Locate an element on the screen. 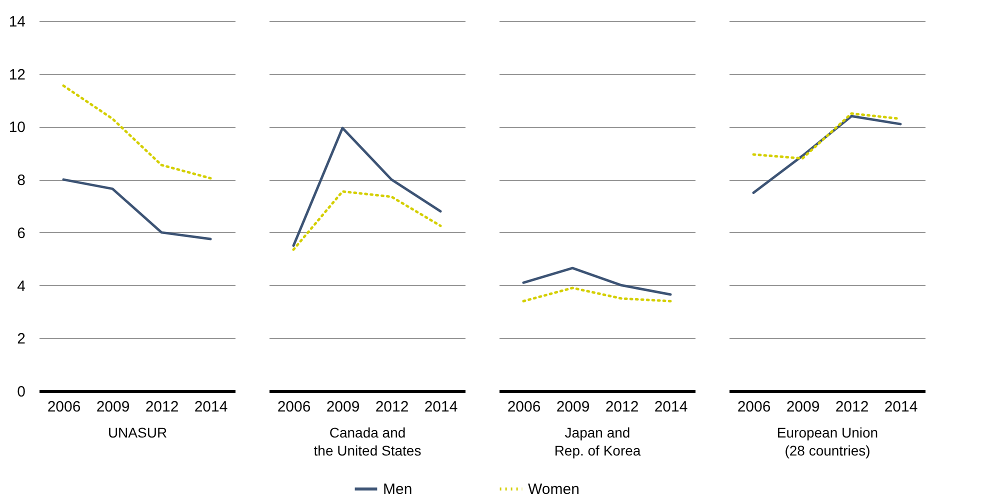 Image resolution: width=989 pixels, height=494 pixels. y-tick-label: 10 is located at coordinates (17, 127).